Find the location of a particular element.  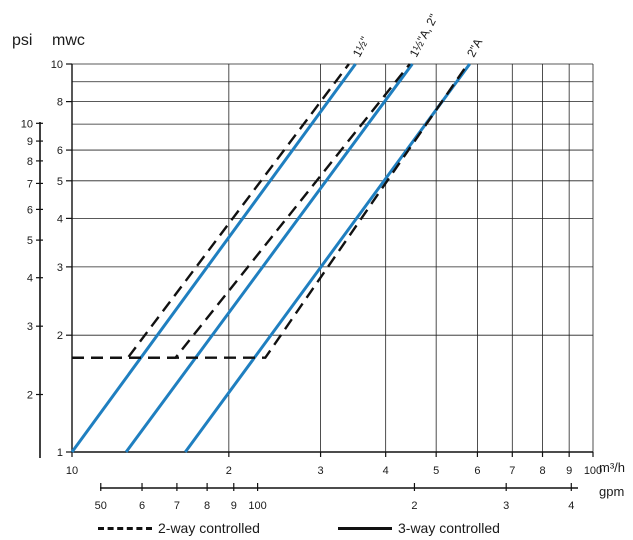

psi-tick-label: 7 is located at coordinates (30, 184).